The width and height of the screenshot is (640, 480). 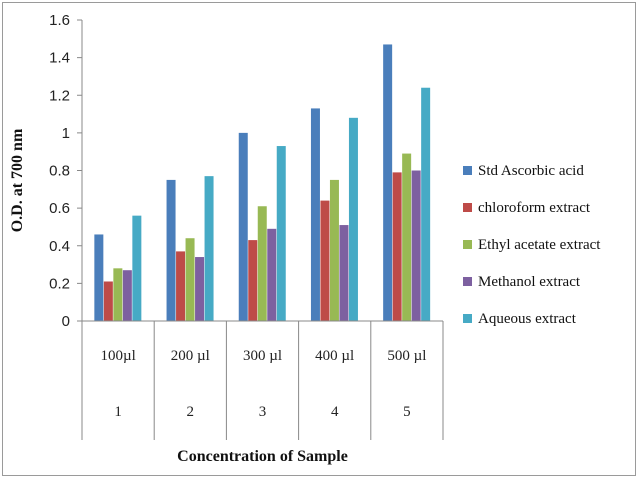 I want to click on category-label: 300 µl, so click(x=262, y=356).